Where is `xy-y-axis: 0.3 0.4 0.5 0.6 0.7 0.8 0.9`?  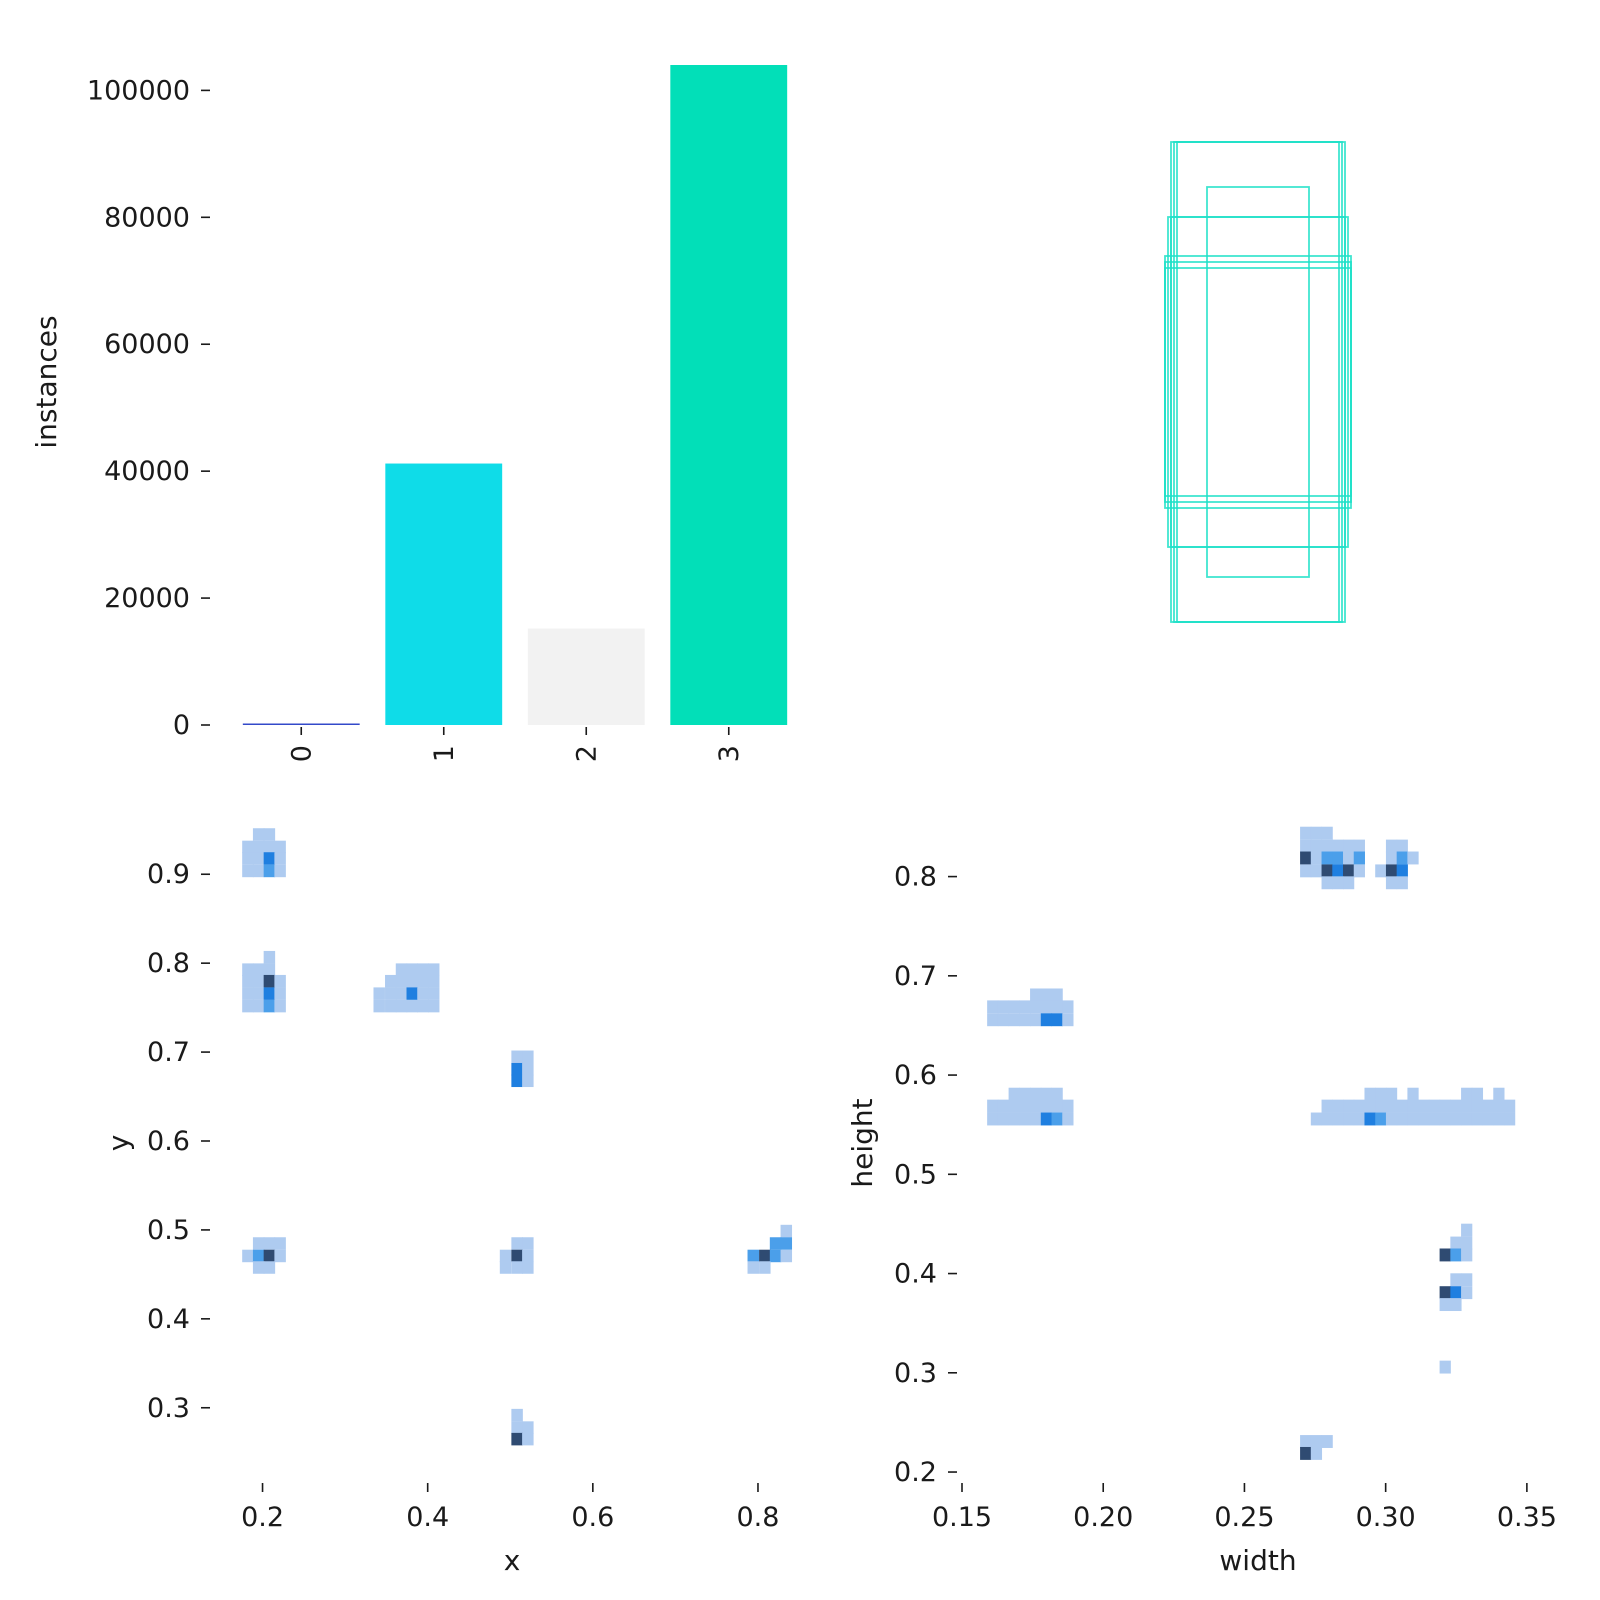 xy-y-axis: 0.3 0.4 0.5 0.6 0.7 0.8 0.9 is located at coordinates (178, 1141).